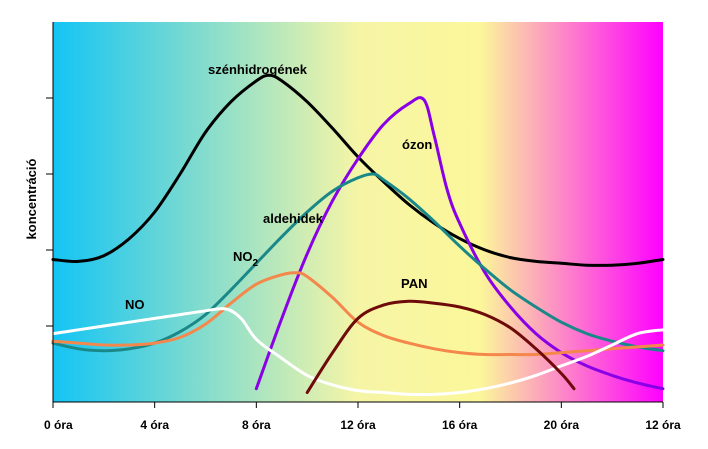 Image resolution: width=708 pixels, height=449 pixels. Describe the element at coordinates (58, 425) in the screenshot. I see `x-tick-label-0: 0 óra` at that location.